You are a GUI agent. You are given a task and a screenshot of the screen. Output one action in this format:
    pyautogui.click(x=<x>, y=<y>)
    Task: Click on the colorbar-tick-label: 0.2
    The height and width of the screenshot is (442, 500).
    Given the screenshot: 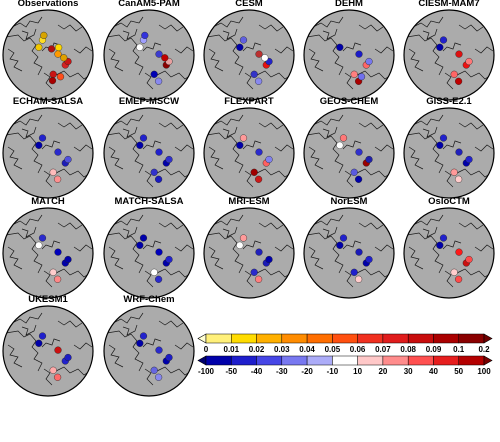 What is the action you would take?
    pyautogui.click(x=484, y=349)
    